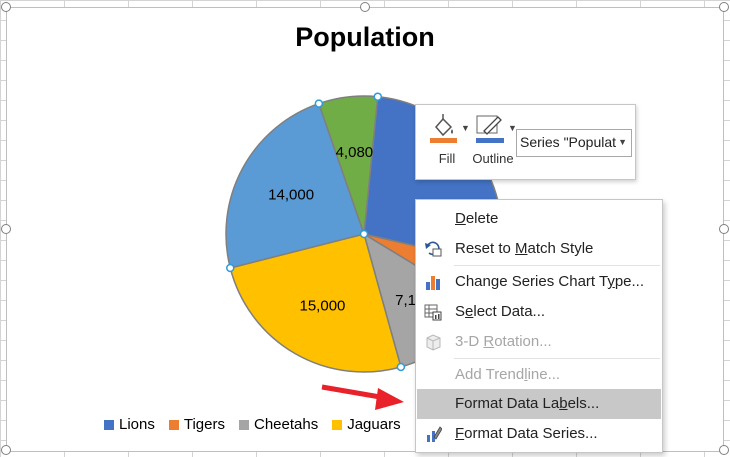 The image size is (730, 457). I want to click on legend-swatch-cheetahs, so click(243, 424).